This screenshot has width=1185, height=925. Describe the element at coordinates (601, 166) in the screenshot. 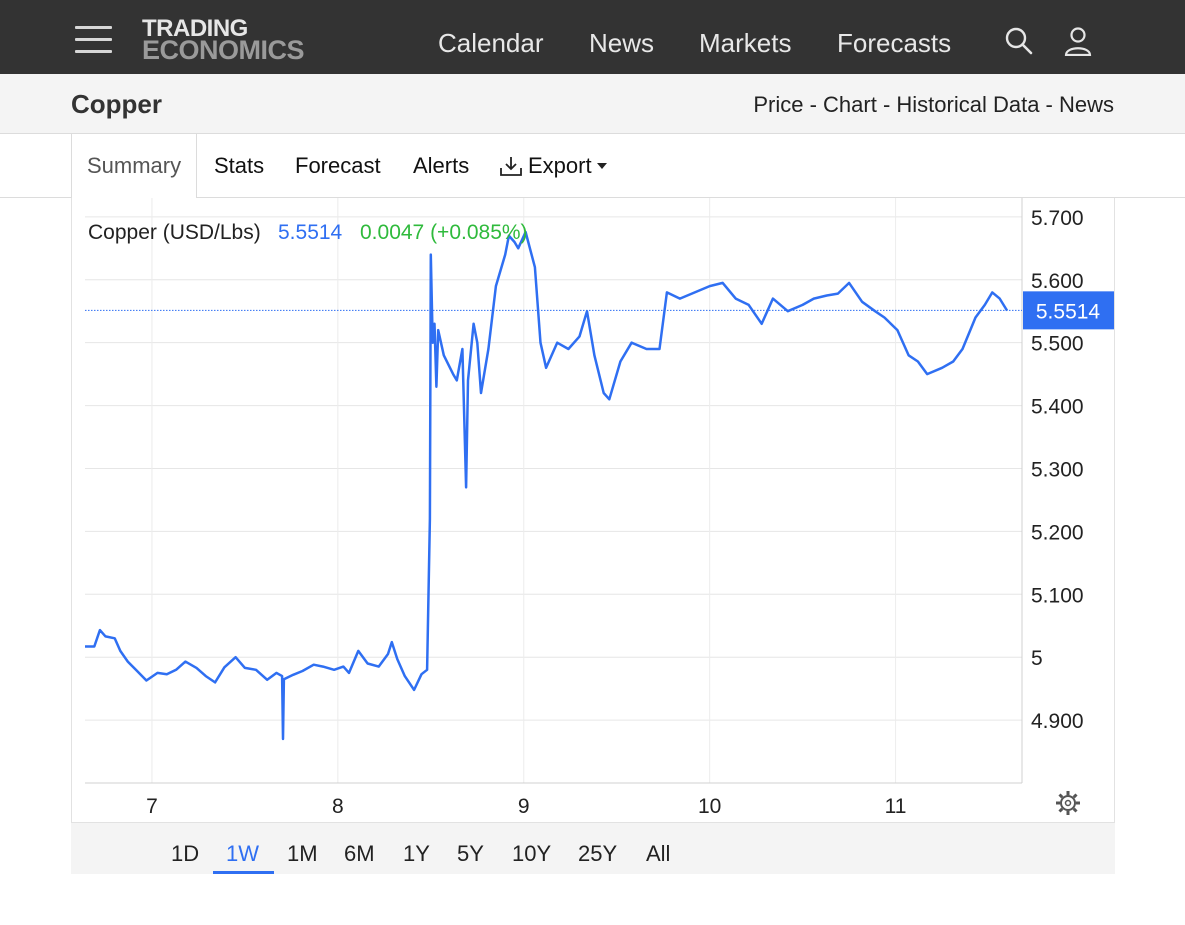

I see `caret-down-icon` at that location.